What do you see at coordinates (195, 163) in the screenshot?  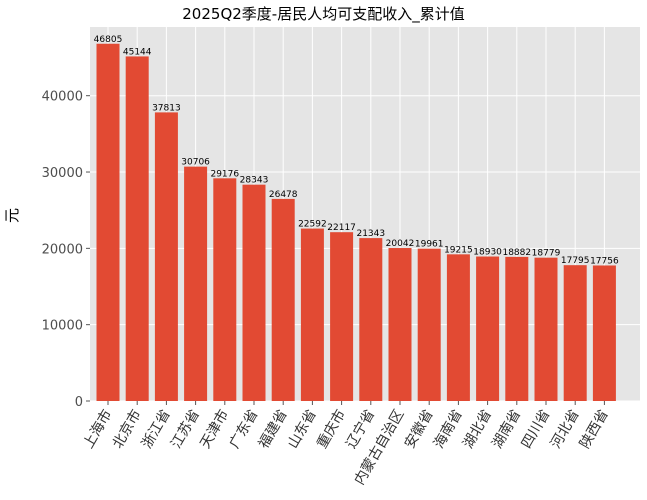 I see `data-label: 30706` at bounding box center [195, 163].